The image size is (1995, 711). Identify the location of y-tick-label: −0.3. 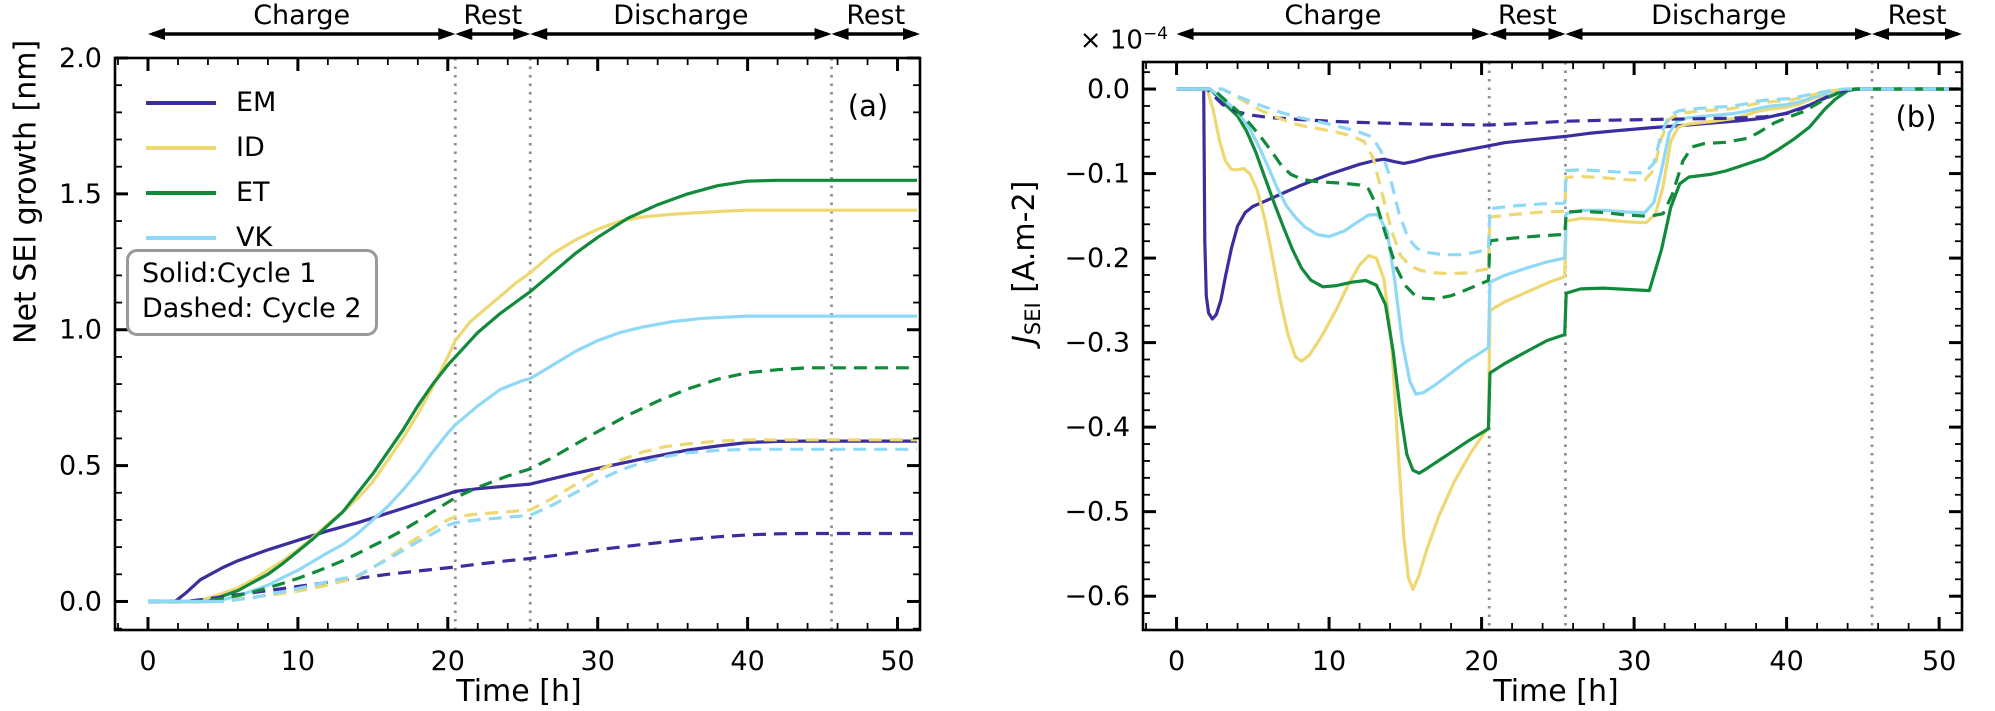
(1097, 343).